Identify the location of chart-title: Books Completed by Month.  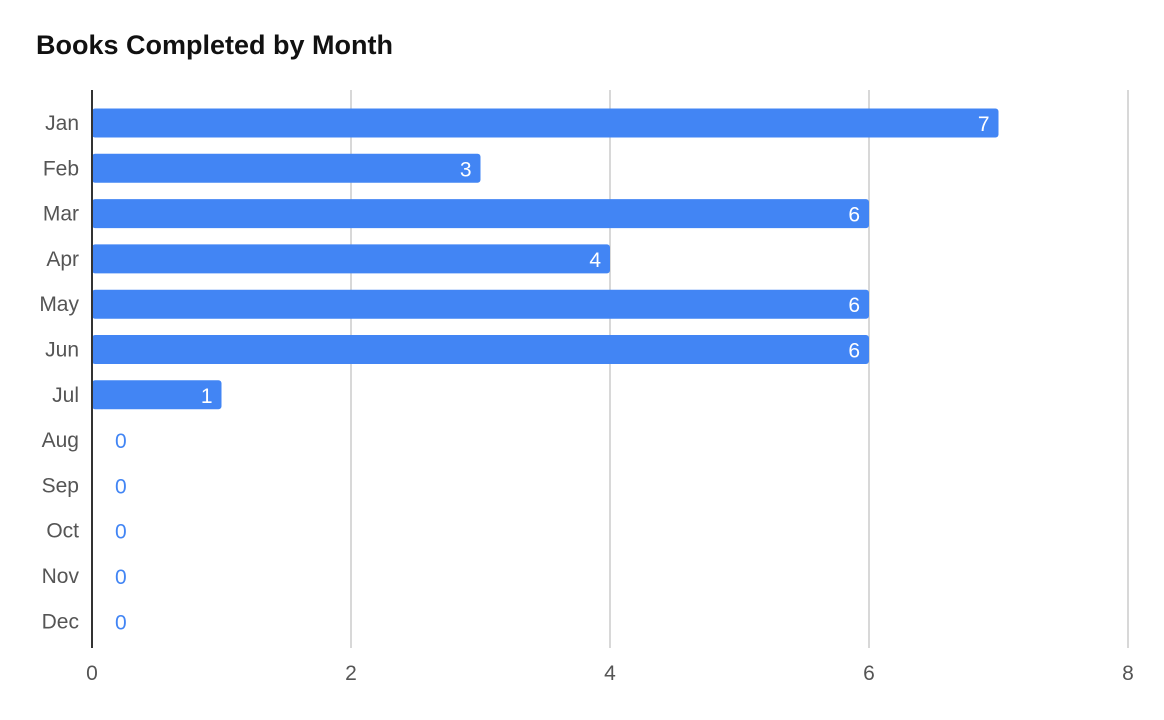
(214, 45).